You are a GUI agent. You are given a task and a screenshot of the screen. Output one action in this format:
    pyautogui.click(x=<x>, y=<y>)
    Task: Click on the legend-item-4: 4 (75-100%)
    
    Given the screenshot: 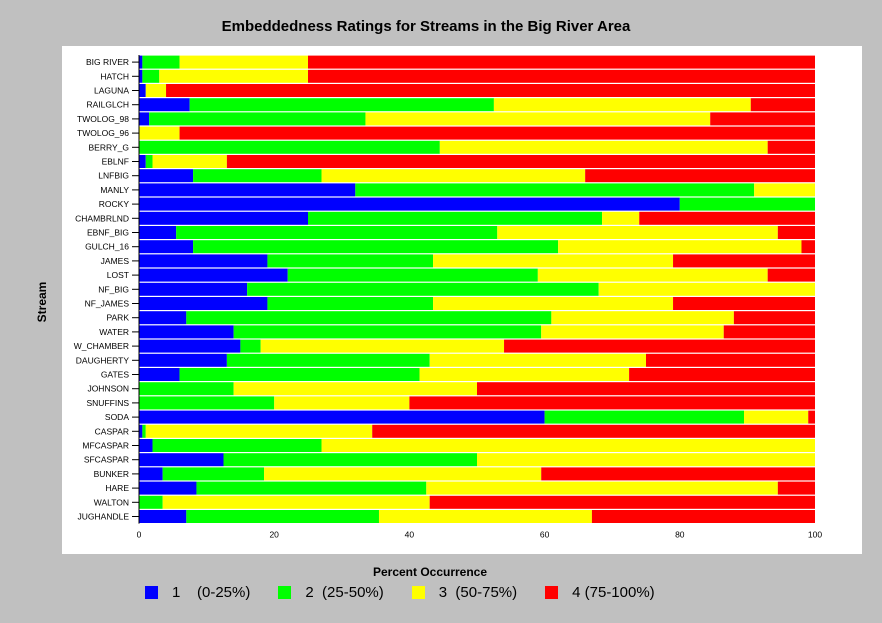 What is the action you would take?
    pyautogui.click(x=600, y=592)
    